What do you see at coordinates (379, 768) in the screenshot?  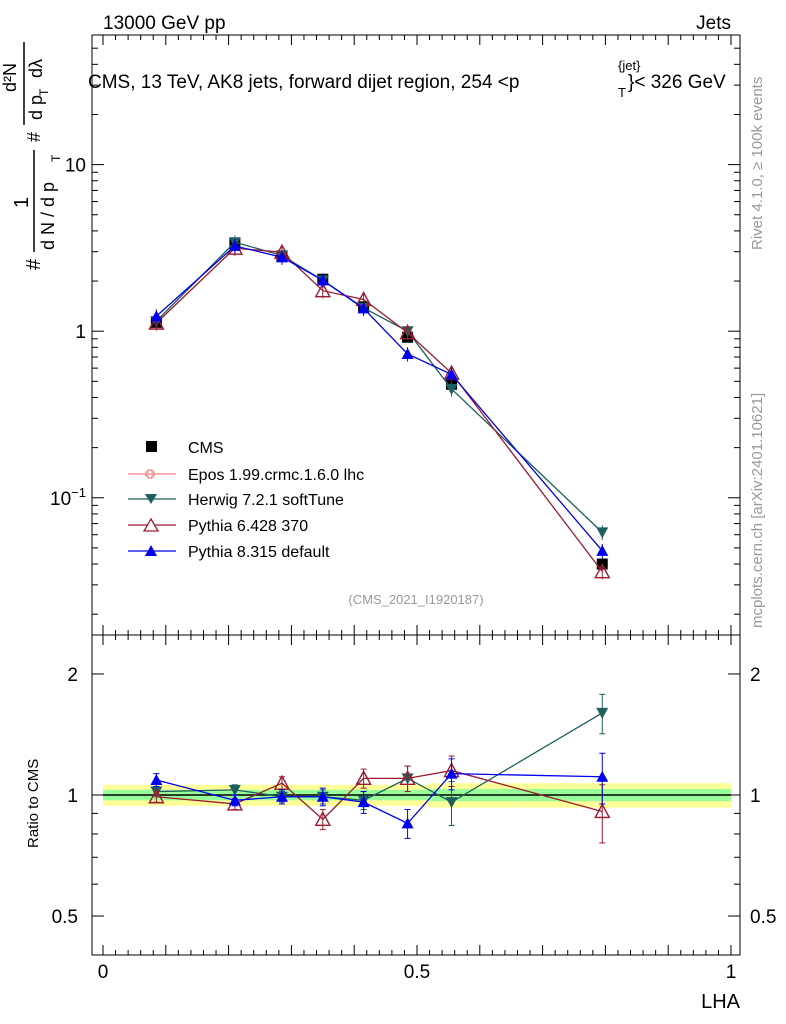 I see `ratio-series` at bounding box center [379, 768].